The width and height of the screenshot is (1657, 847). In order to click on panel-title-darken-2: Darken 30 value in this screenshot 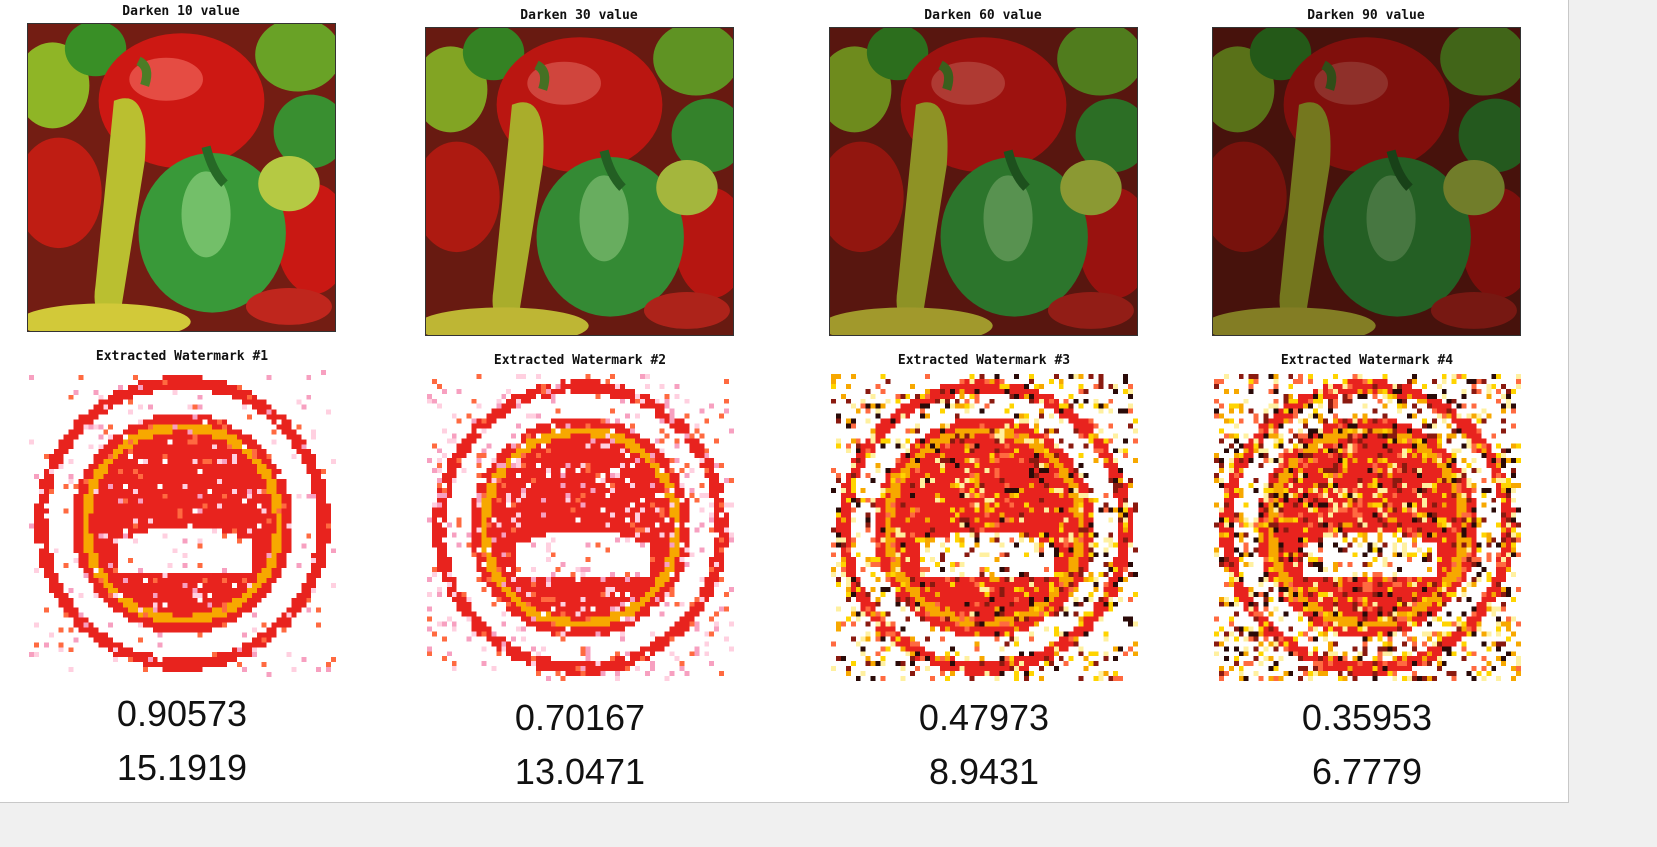, I will do `click(579, 15)`.